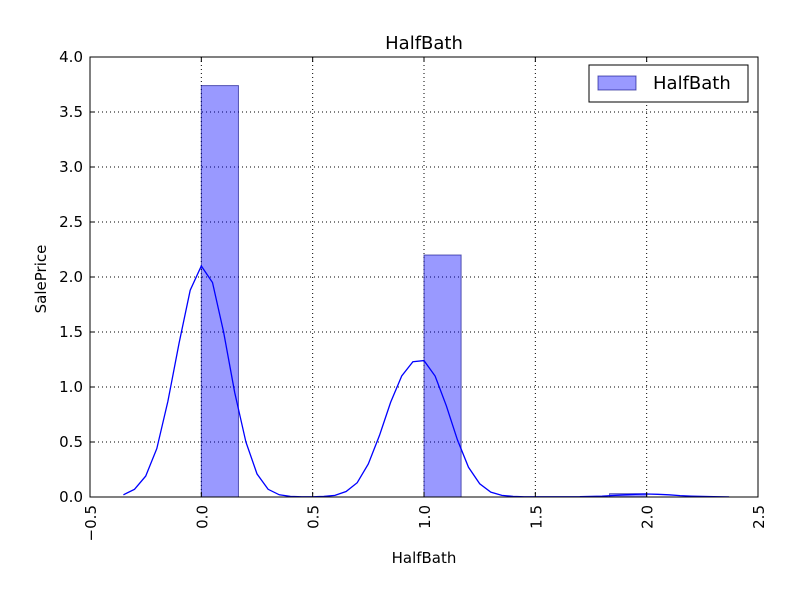 This screenshot has width=800, height=604. I want to click on x-tick-label: 1.0, so click(425, 517).